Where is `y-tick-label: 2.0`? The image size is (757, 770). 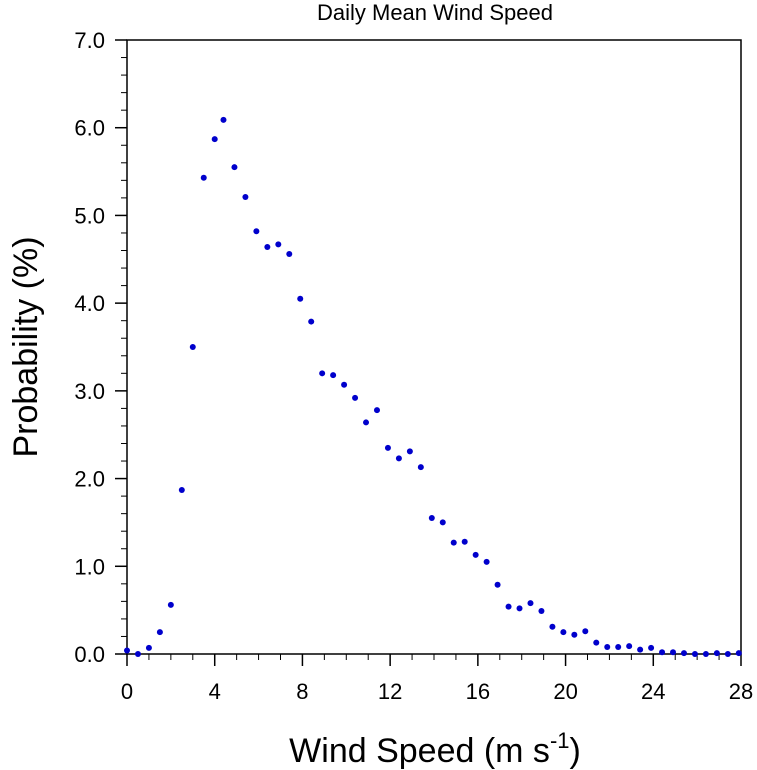
y-tick-label: 2.0 is located at coordinates (89, 479).